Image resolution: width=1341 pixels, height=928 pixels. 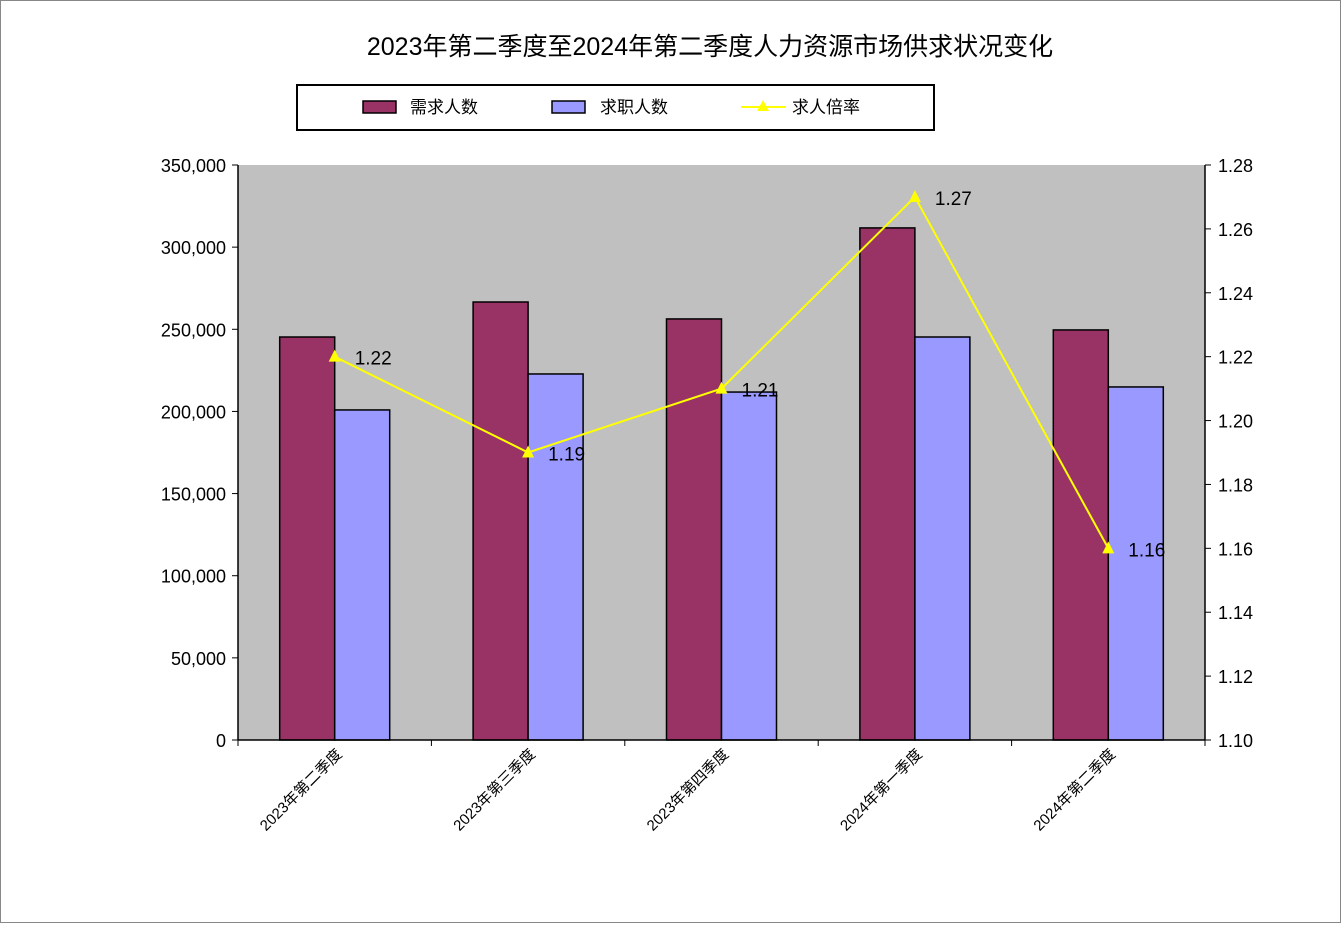 I want to click on legend-label-demand: 需求人数, so click(x=444, y=107).